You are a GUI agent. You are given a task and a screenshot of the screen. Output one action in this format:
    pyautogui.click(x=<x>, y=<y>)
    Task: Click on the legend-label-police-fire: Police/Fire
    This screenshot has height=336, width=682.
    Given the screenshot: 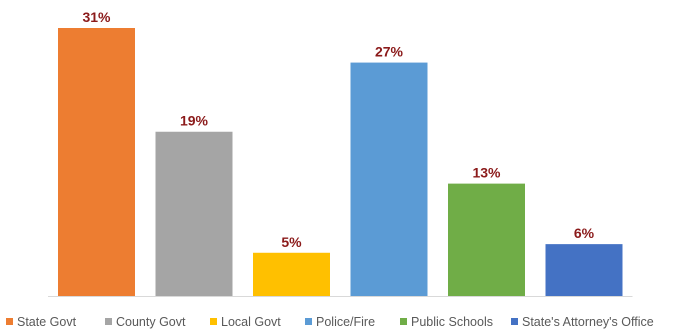 What is the action you would take?
    pyautogui.click(x=345, y=322)
    